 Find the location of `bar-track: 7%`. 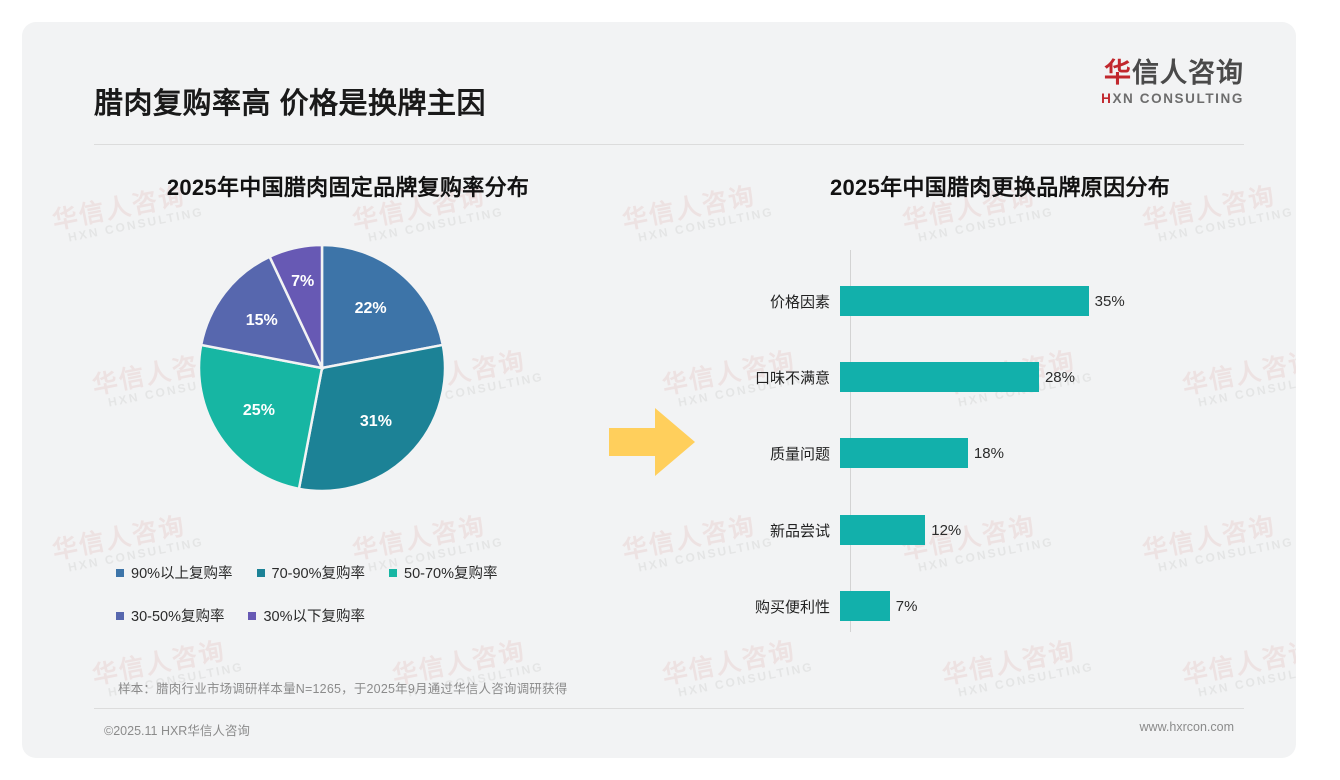

bar-track: 7% is located at coordinates (1041, 606).